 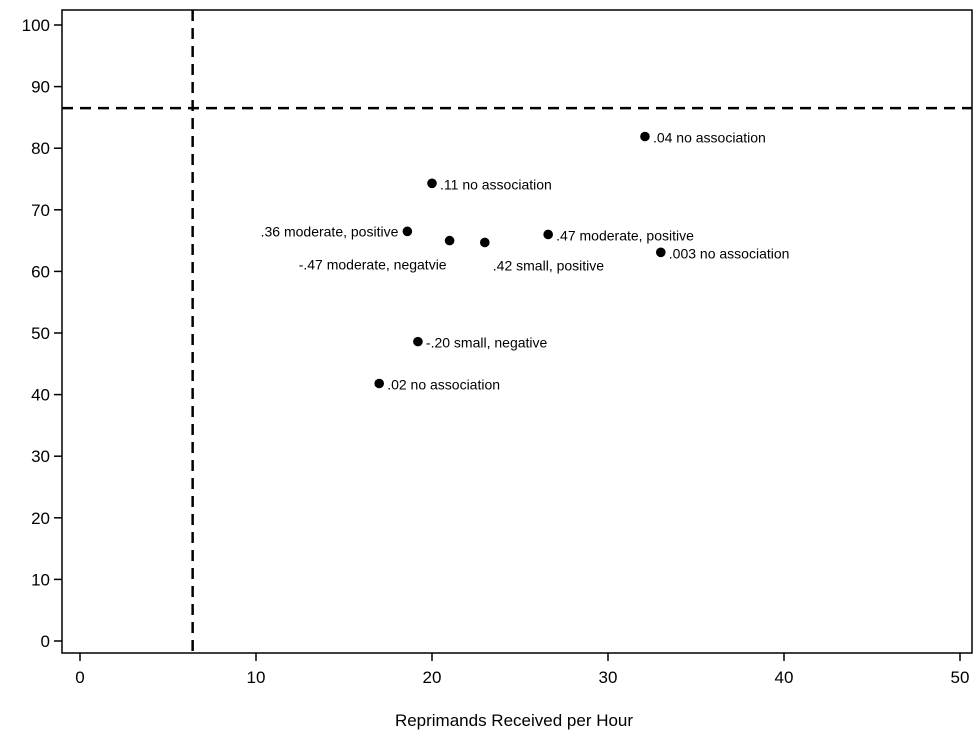 I want to click on x-axis: 0 10 20 30 40 50, so click(x=522, y=670).